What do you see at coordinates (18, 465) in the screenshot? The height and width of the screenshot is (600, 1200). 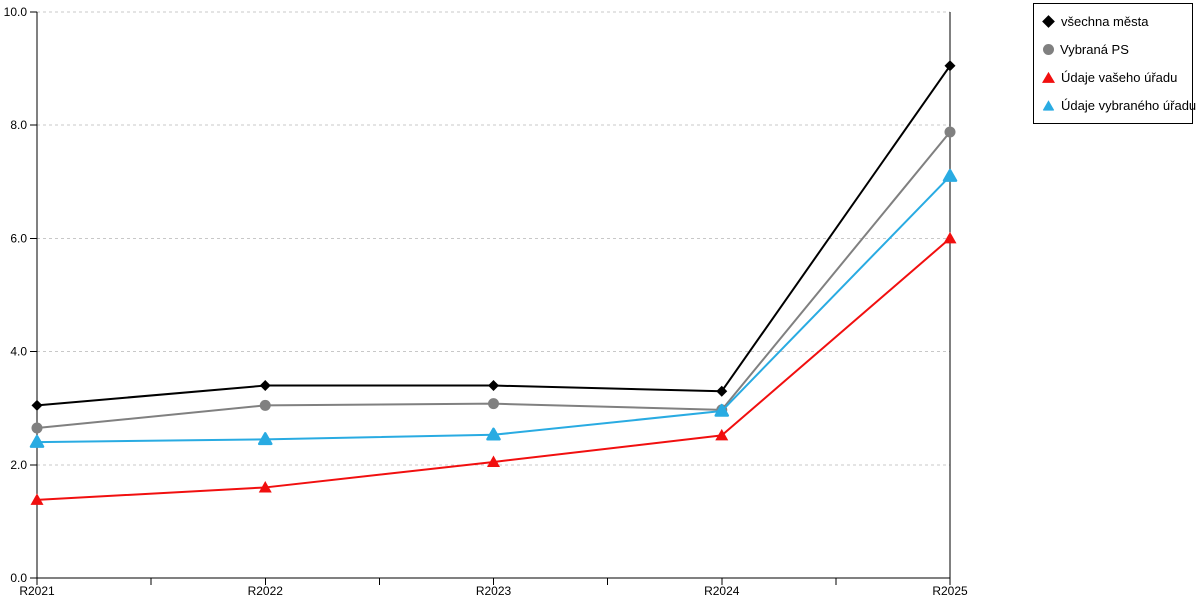 I see `y-tick-label: 2.0` at bounding box center [18, 465].